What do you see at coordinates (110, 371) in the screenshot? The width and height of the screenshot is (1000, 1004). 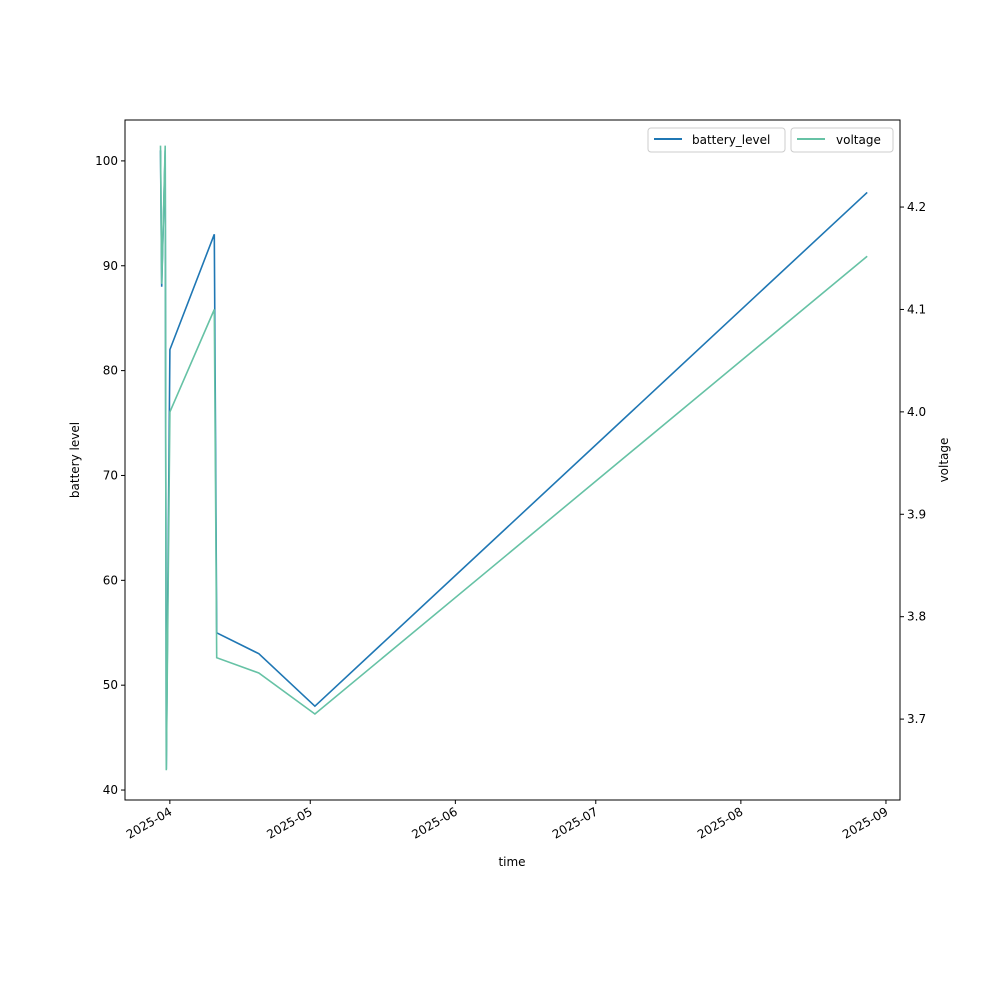 I see `y-left-tick-label: 80` at bounding box center [110, 371].